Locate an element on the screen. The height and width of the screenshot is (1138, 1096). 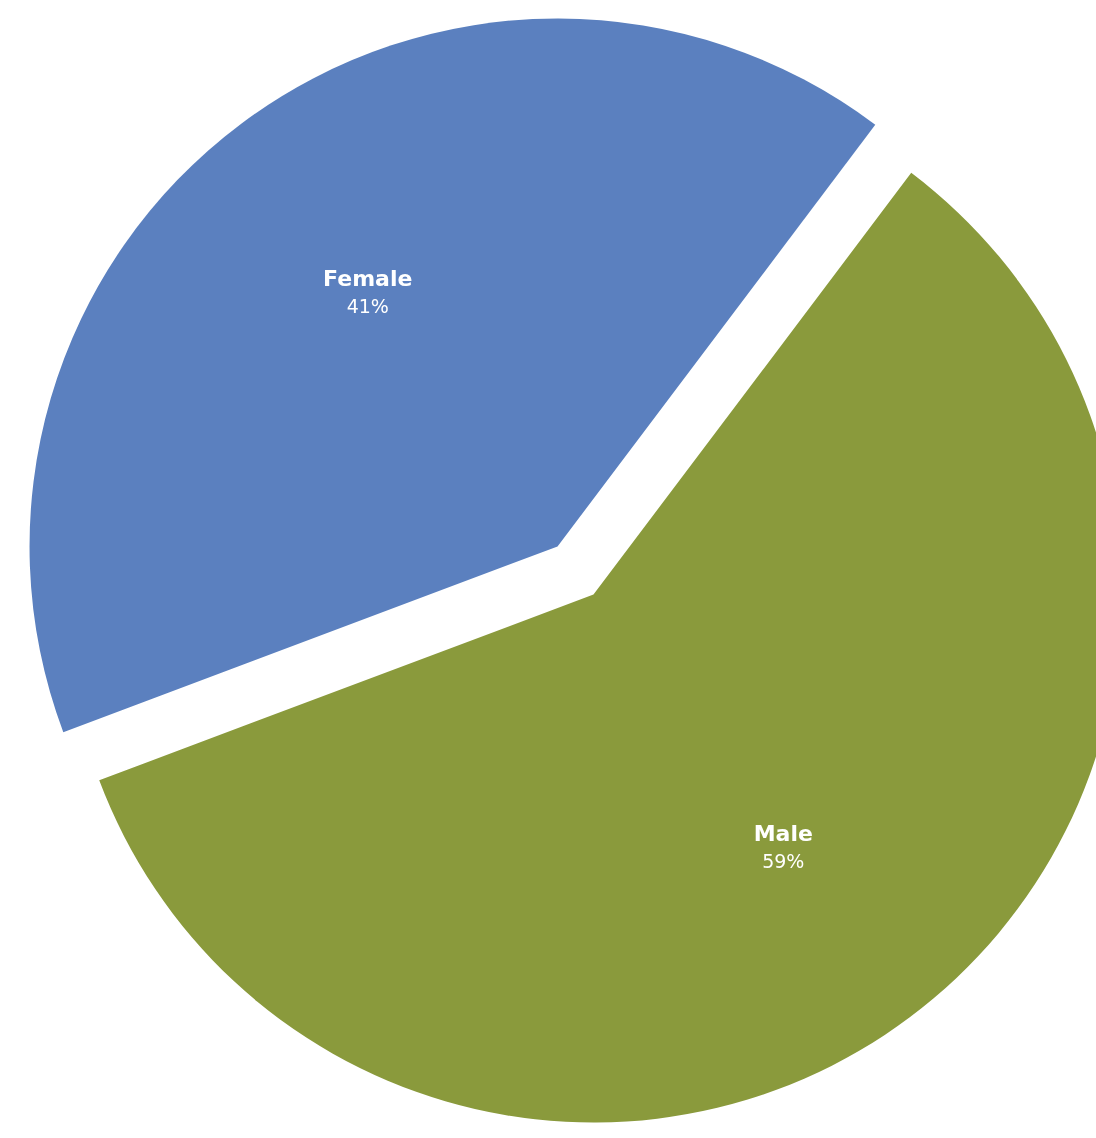
data-label: 41% is located at coordinates (367, 305).